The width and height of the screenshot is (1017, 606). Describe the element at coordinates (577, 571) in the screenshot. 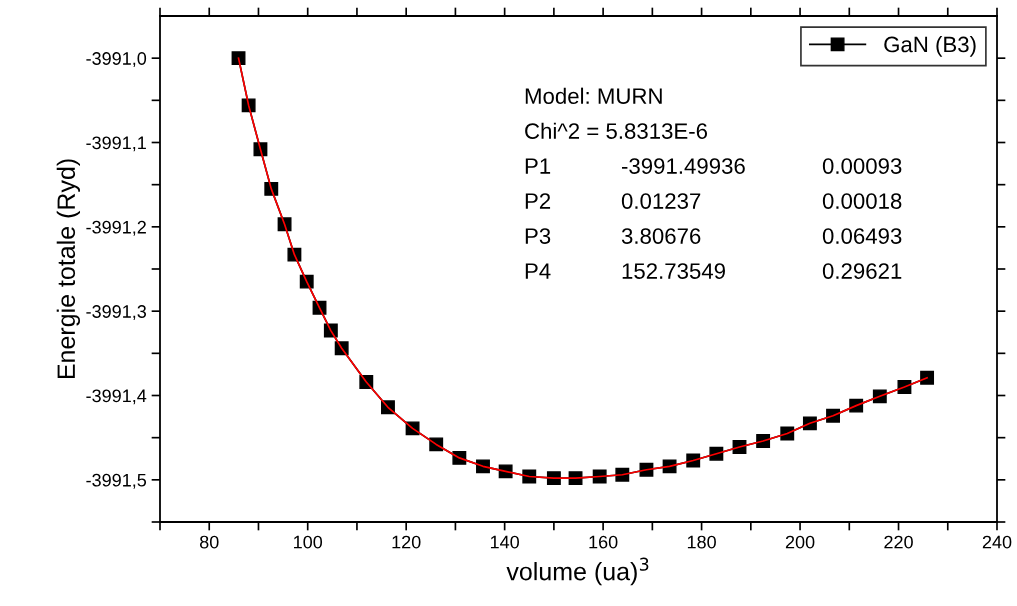

I see `x-axis-title: volume (ua)$^{3}$` at that location.